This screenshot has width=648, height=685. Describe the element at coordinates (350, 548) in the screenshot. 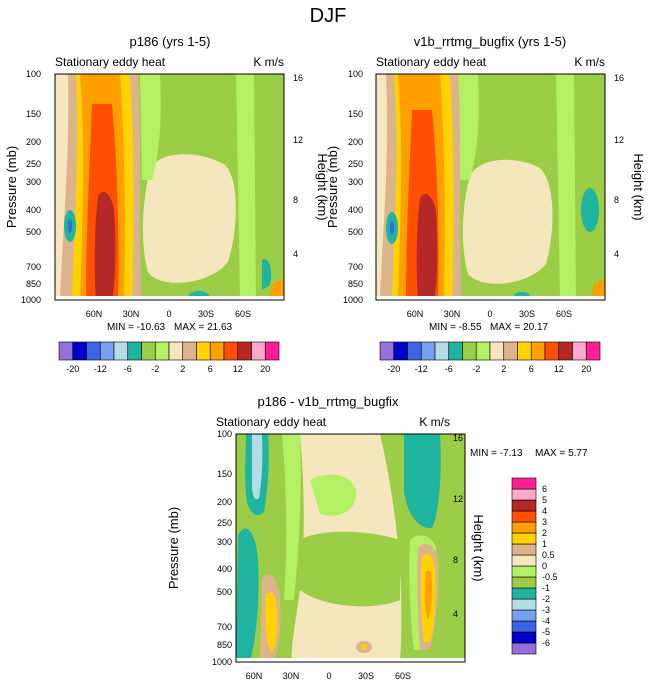

I see `plot-frame` at that location.